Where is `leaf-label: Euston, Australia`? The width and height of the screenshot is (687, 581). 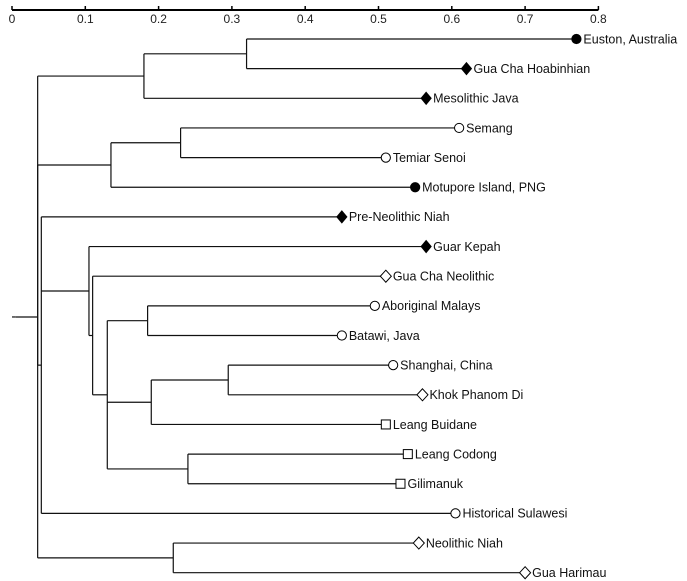 leaf-label: Euston, Australia is located at coordinates (630, 39).